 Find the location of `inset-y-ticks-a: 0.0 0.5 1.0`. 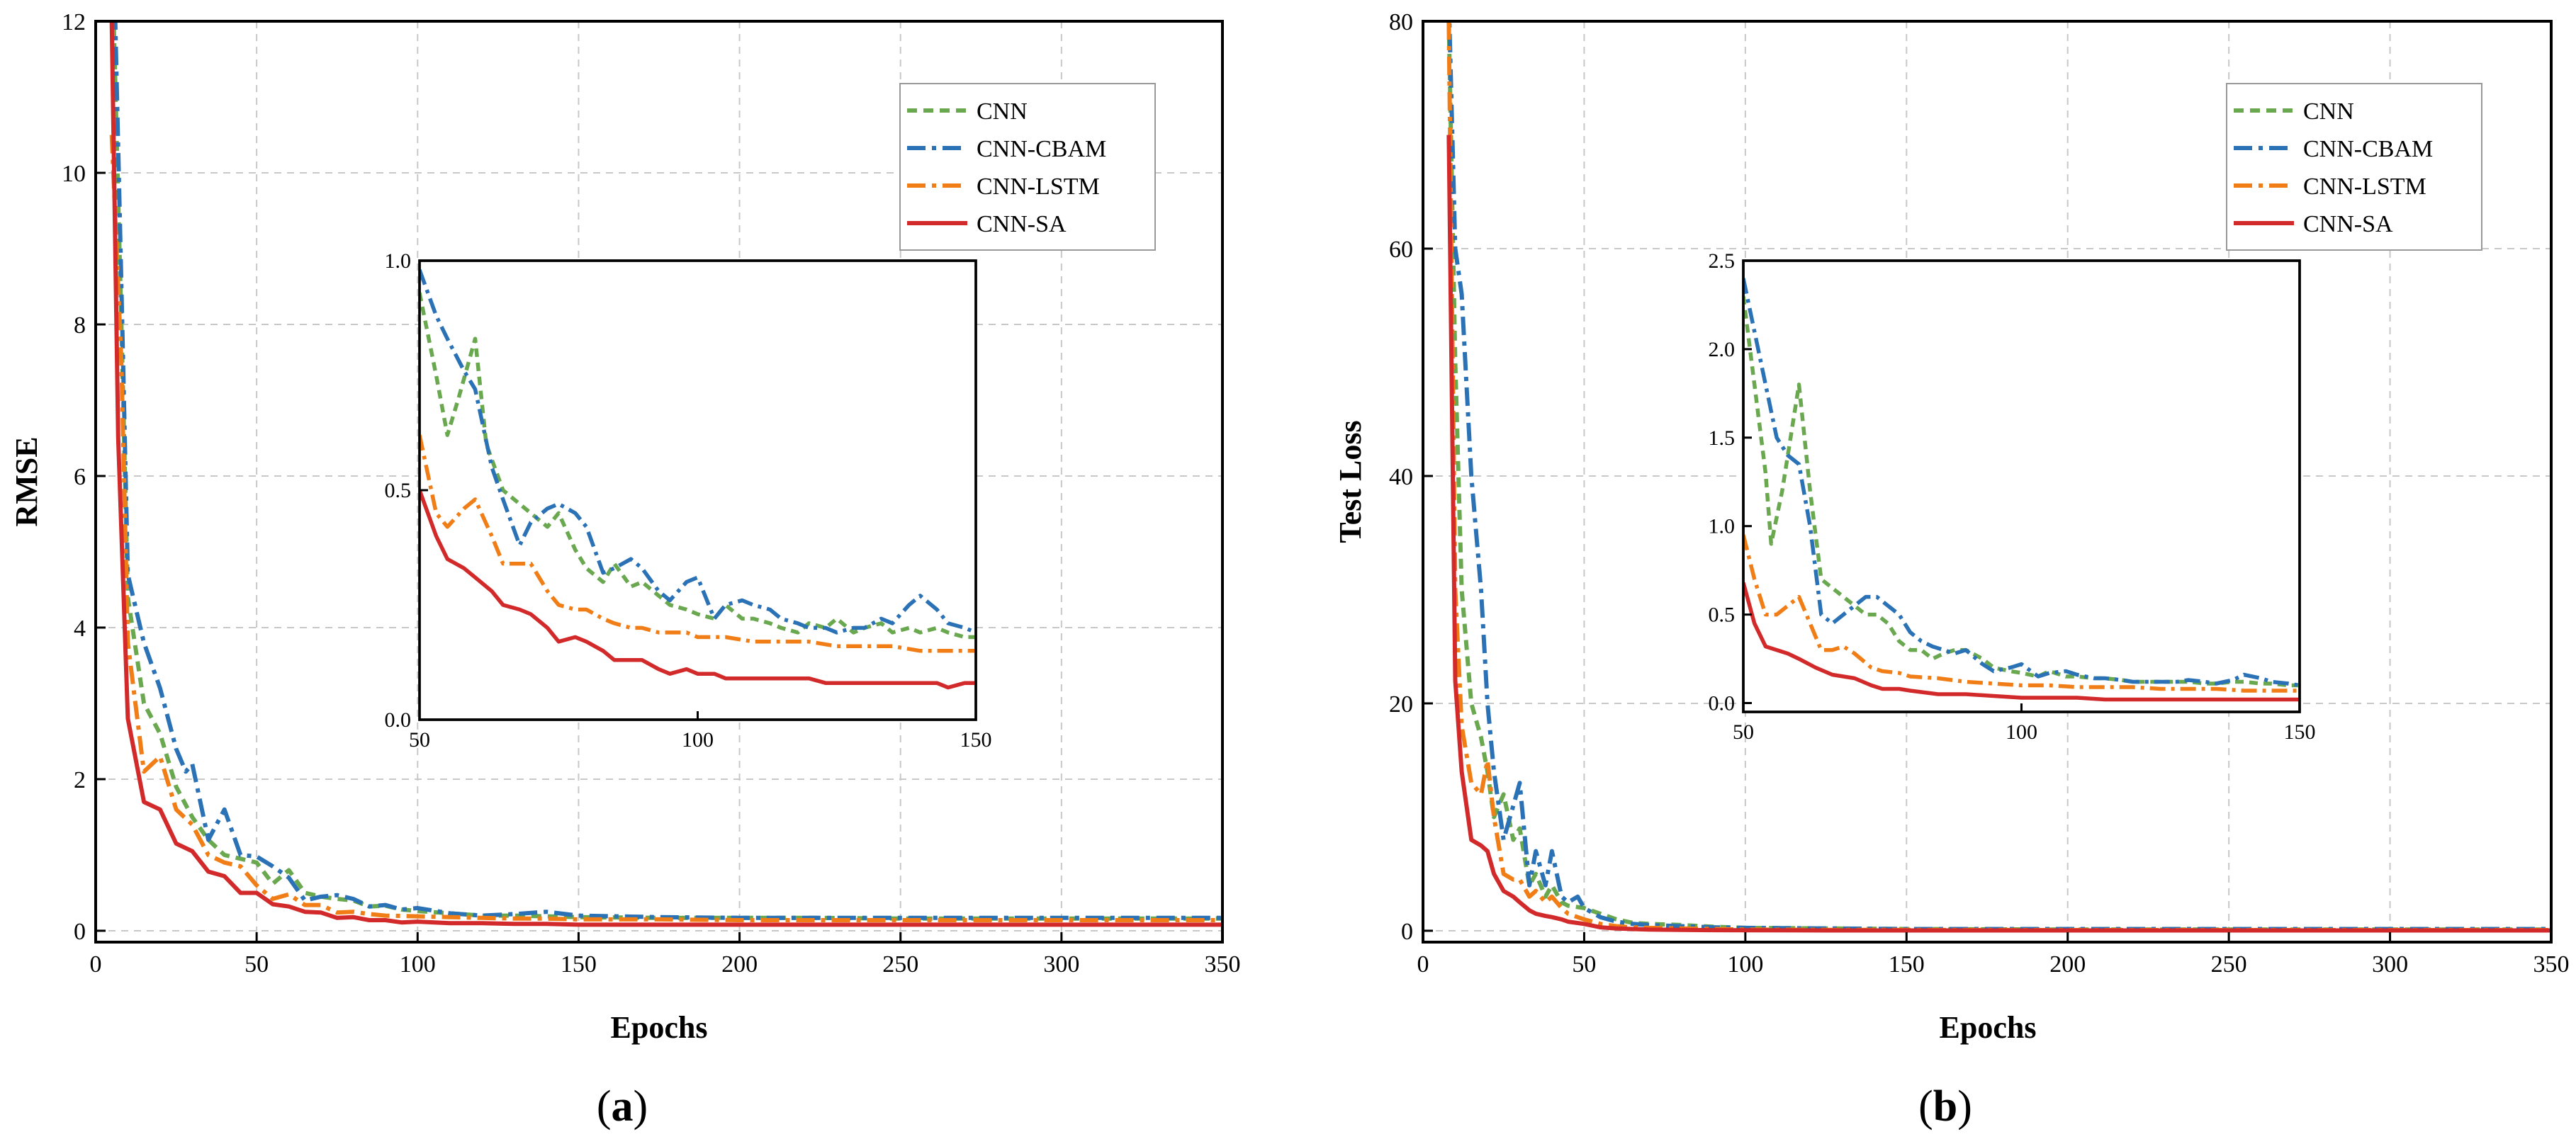

inset-y-ticks-a: 0.0 0.5 1.0 is located at coordinates (406, 490).